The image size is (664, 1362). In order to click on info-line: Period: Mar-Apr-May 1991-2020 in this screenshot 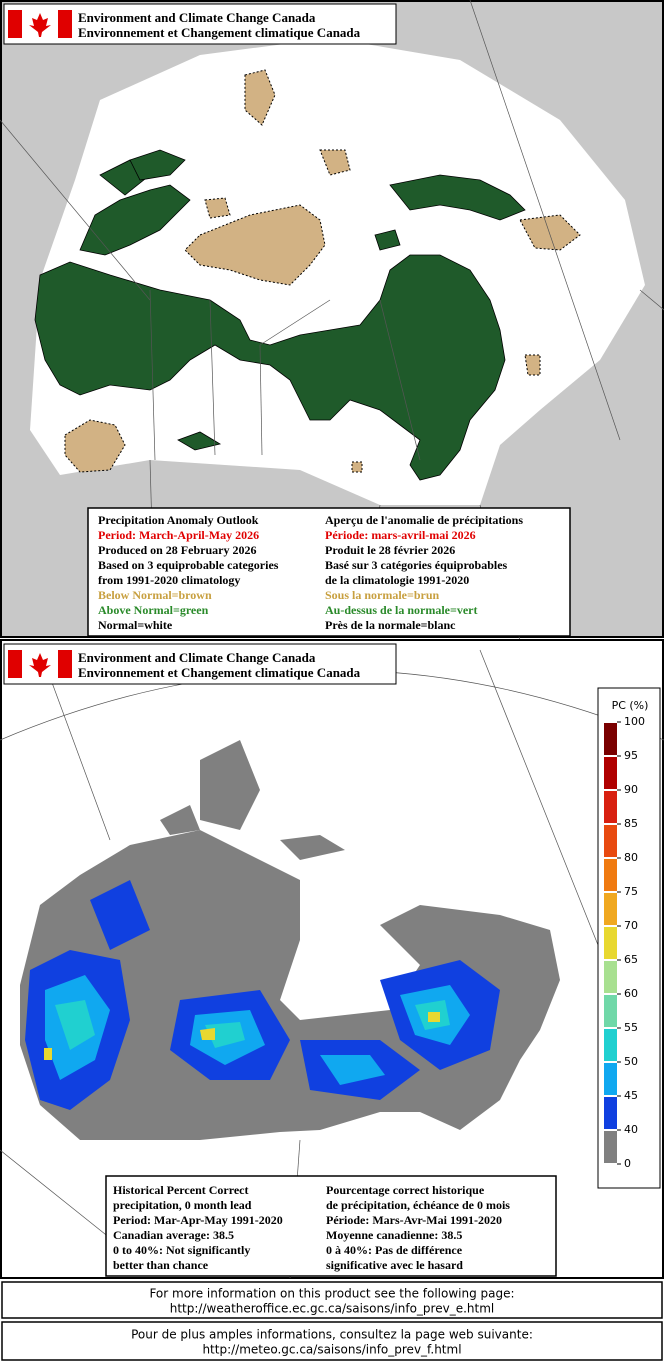, I will do `click(198, 1220)`.